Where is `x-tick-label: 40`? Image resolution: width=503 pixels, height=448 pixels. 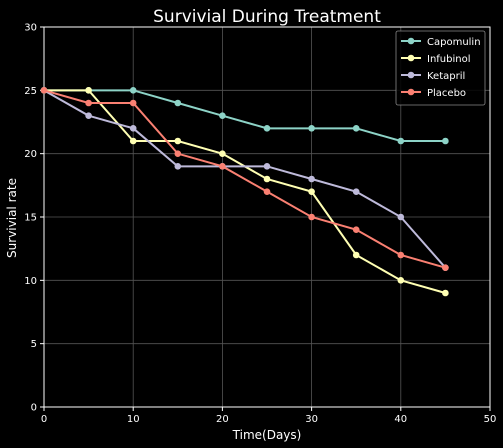
x-tick-label: 40 is located at coordinates (400, 419).